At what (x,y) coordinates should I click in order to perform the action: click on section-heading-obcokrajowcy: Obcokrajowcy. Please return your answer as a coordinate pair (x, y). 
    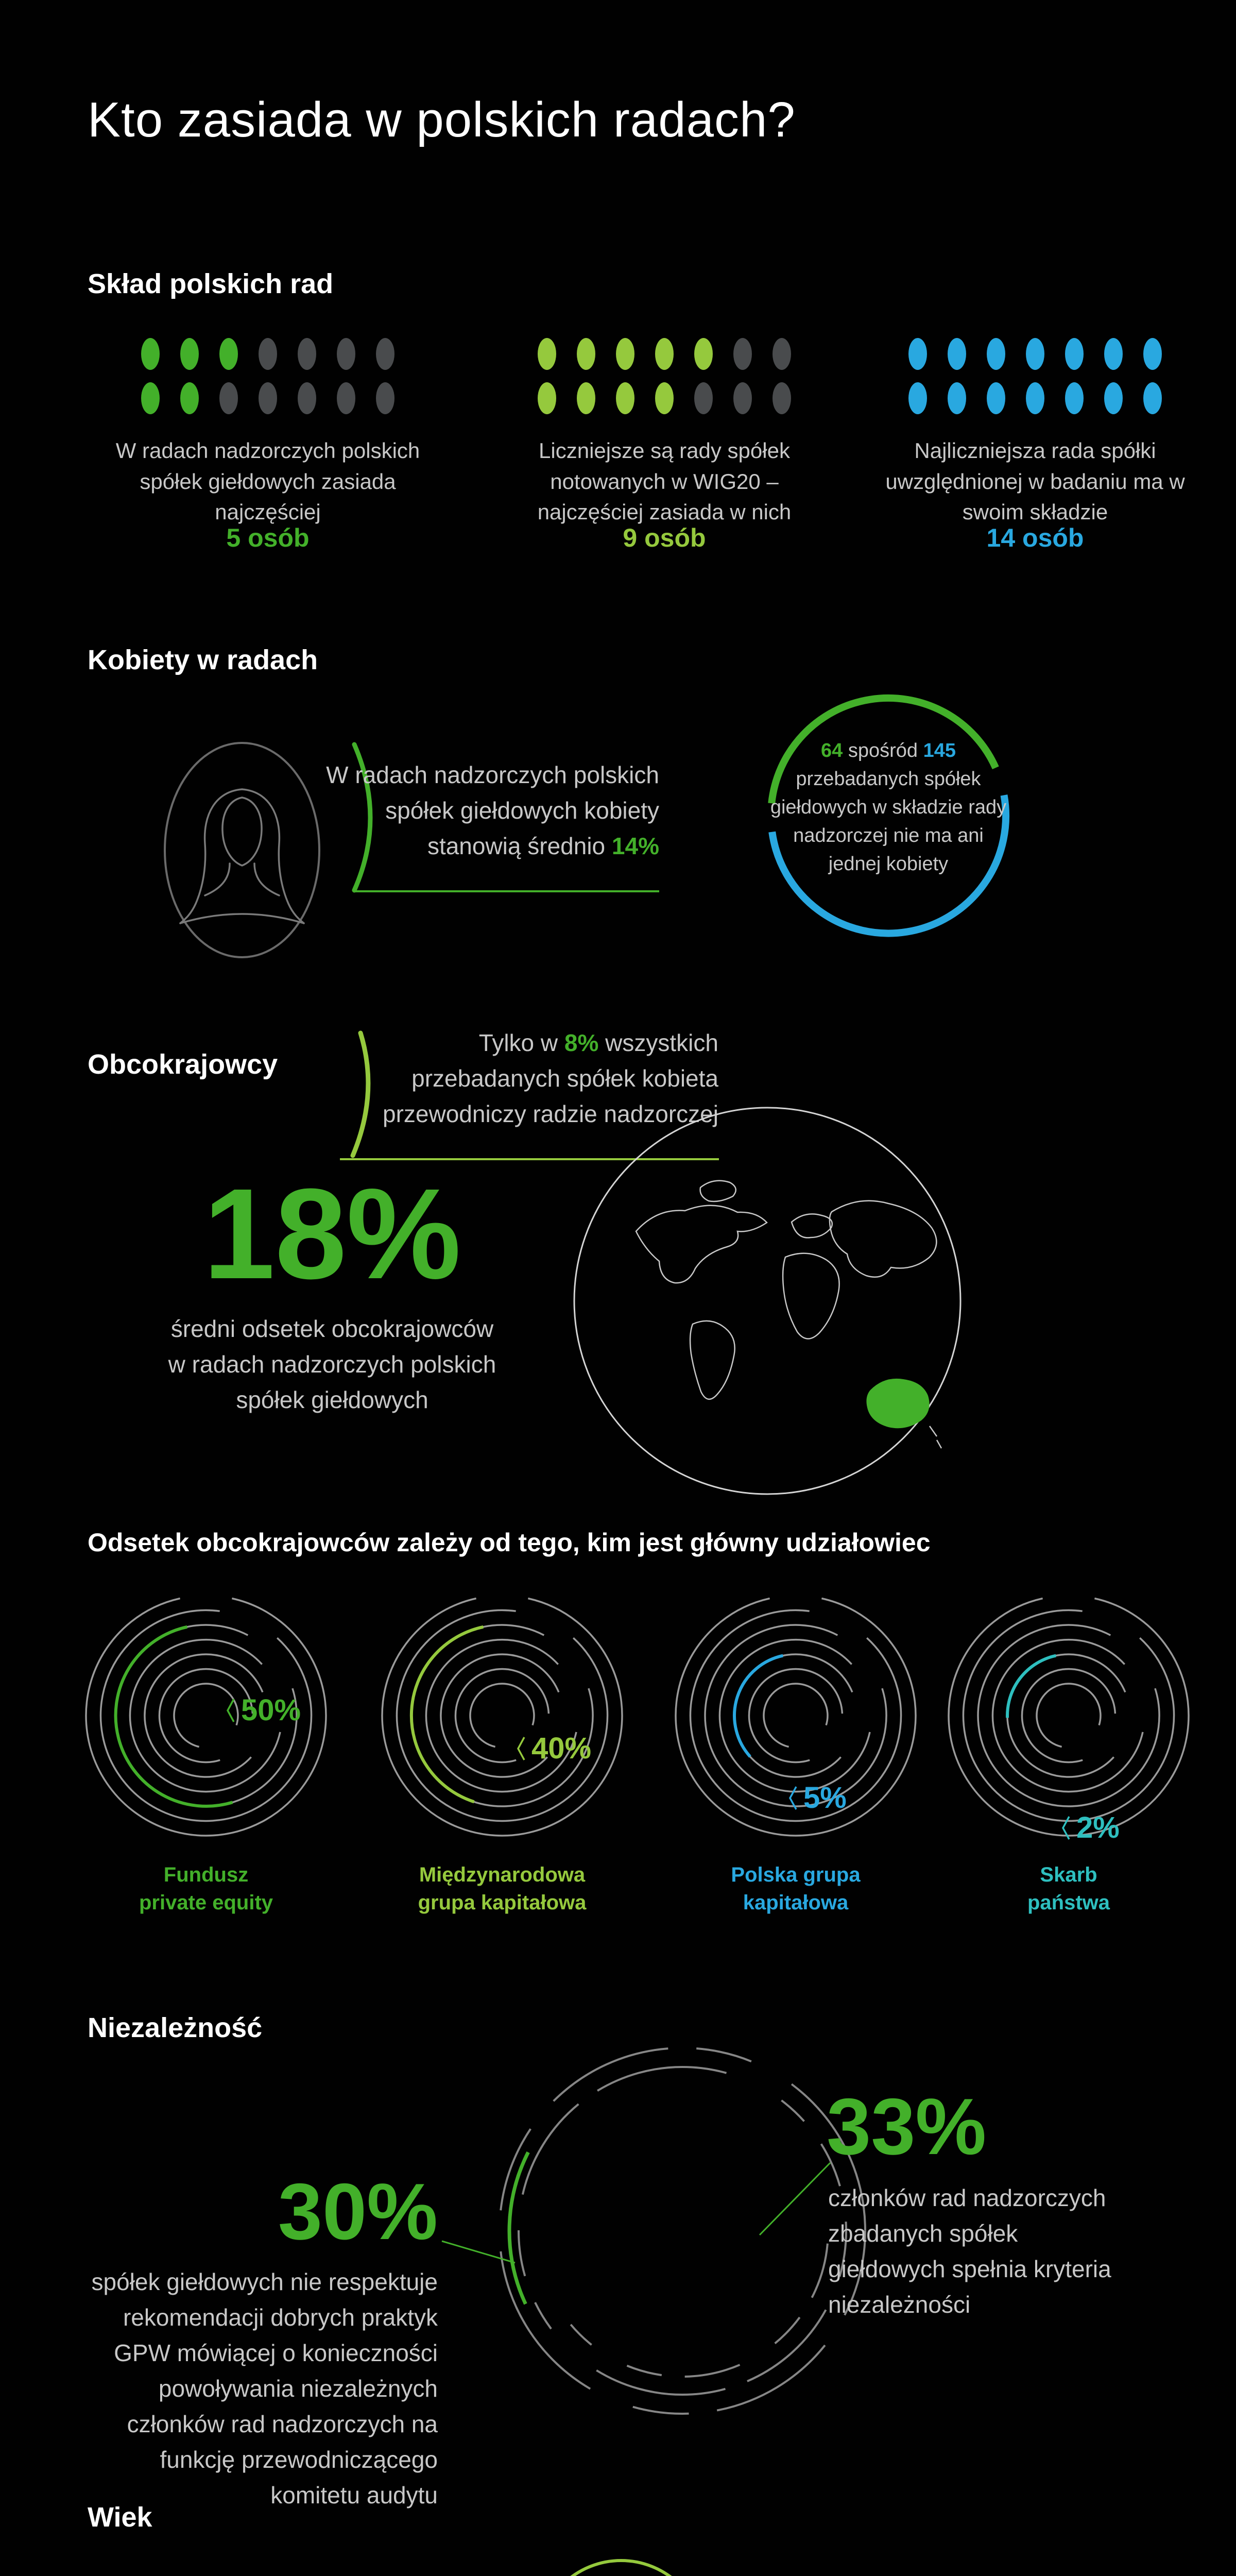
    Looking at the image, I should click on (183, 1064).